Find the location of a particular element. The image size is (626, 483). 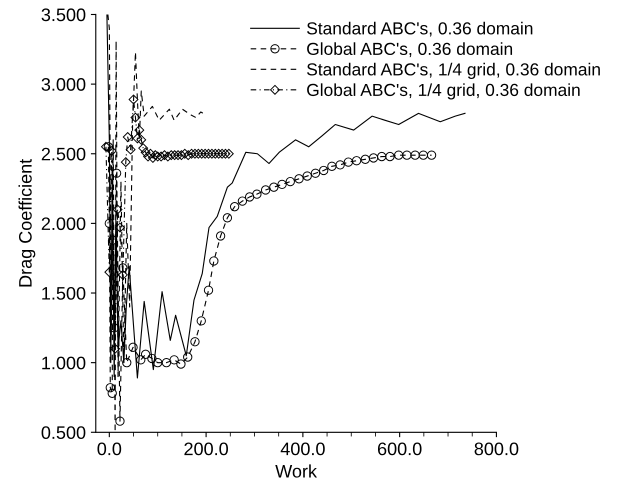

y-tick-label: 1.500 is located at coordinates (64, 293).